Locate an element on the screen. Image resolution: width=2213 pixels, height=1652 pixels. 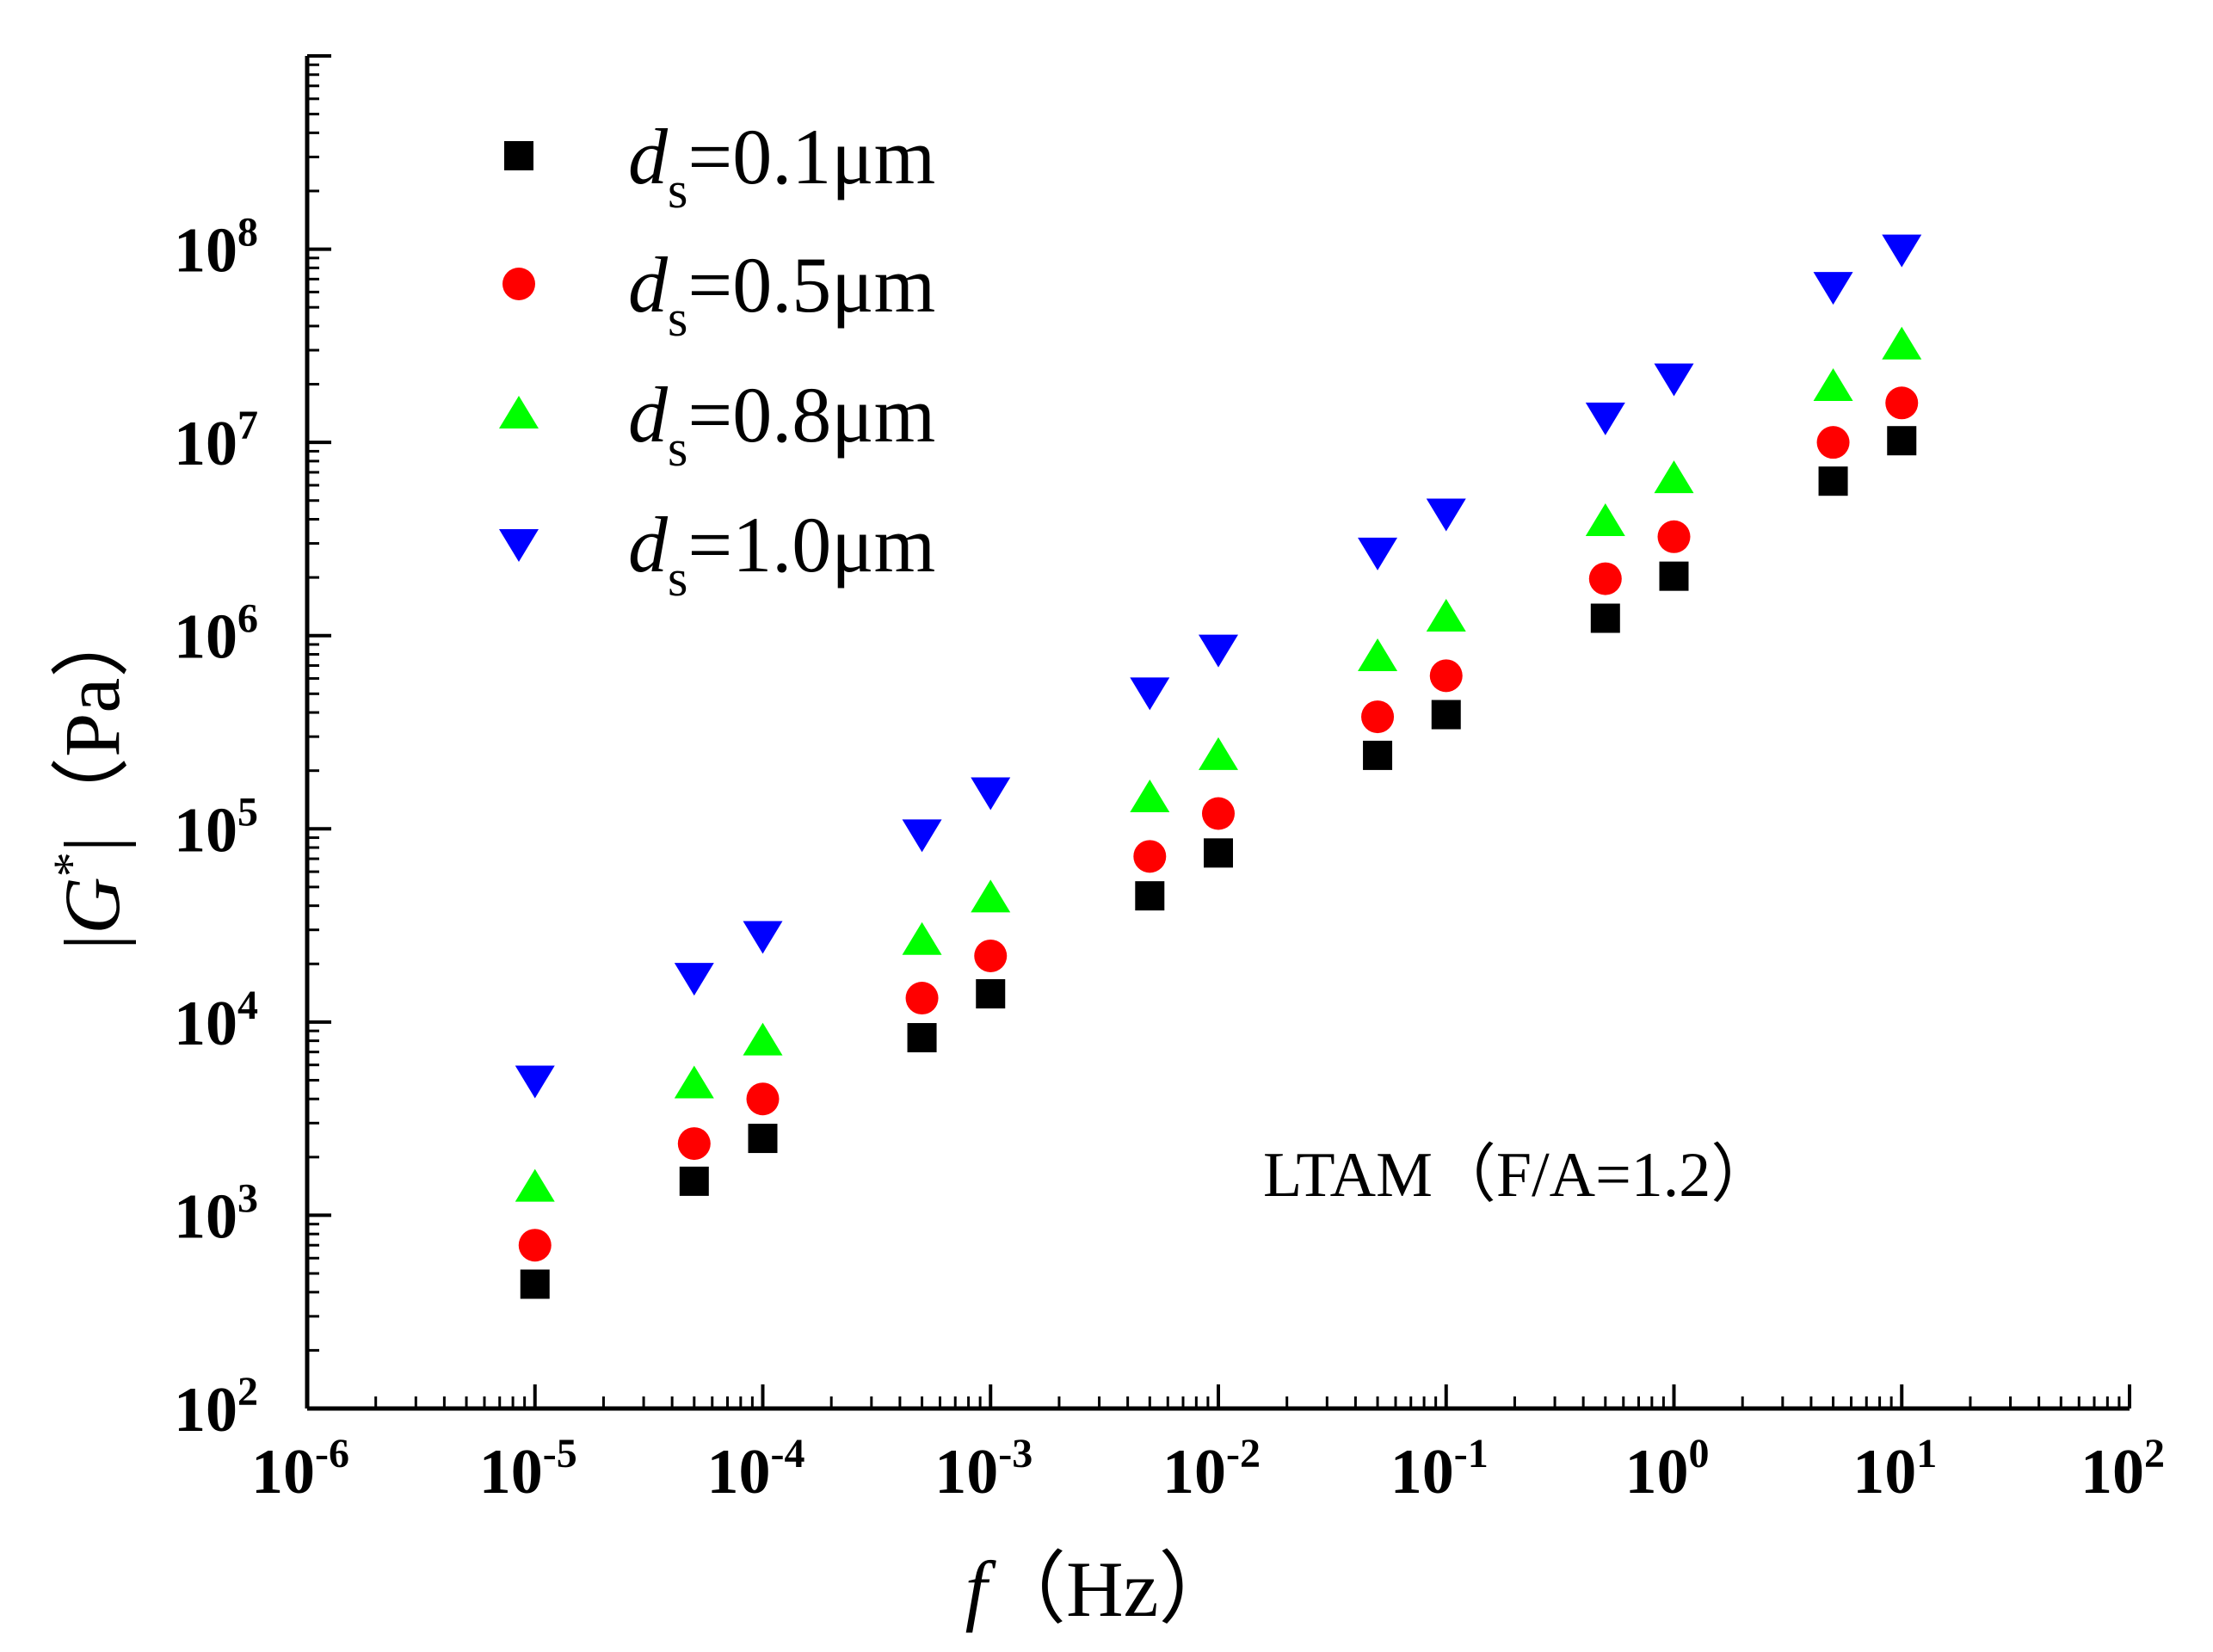
annotation: LTAM（F/A=1.2） is located at coordinates (1518, 1175).